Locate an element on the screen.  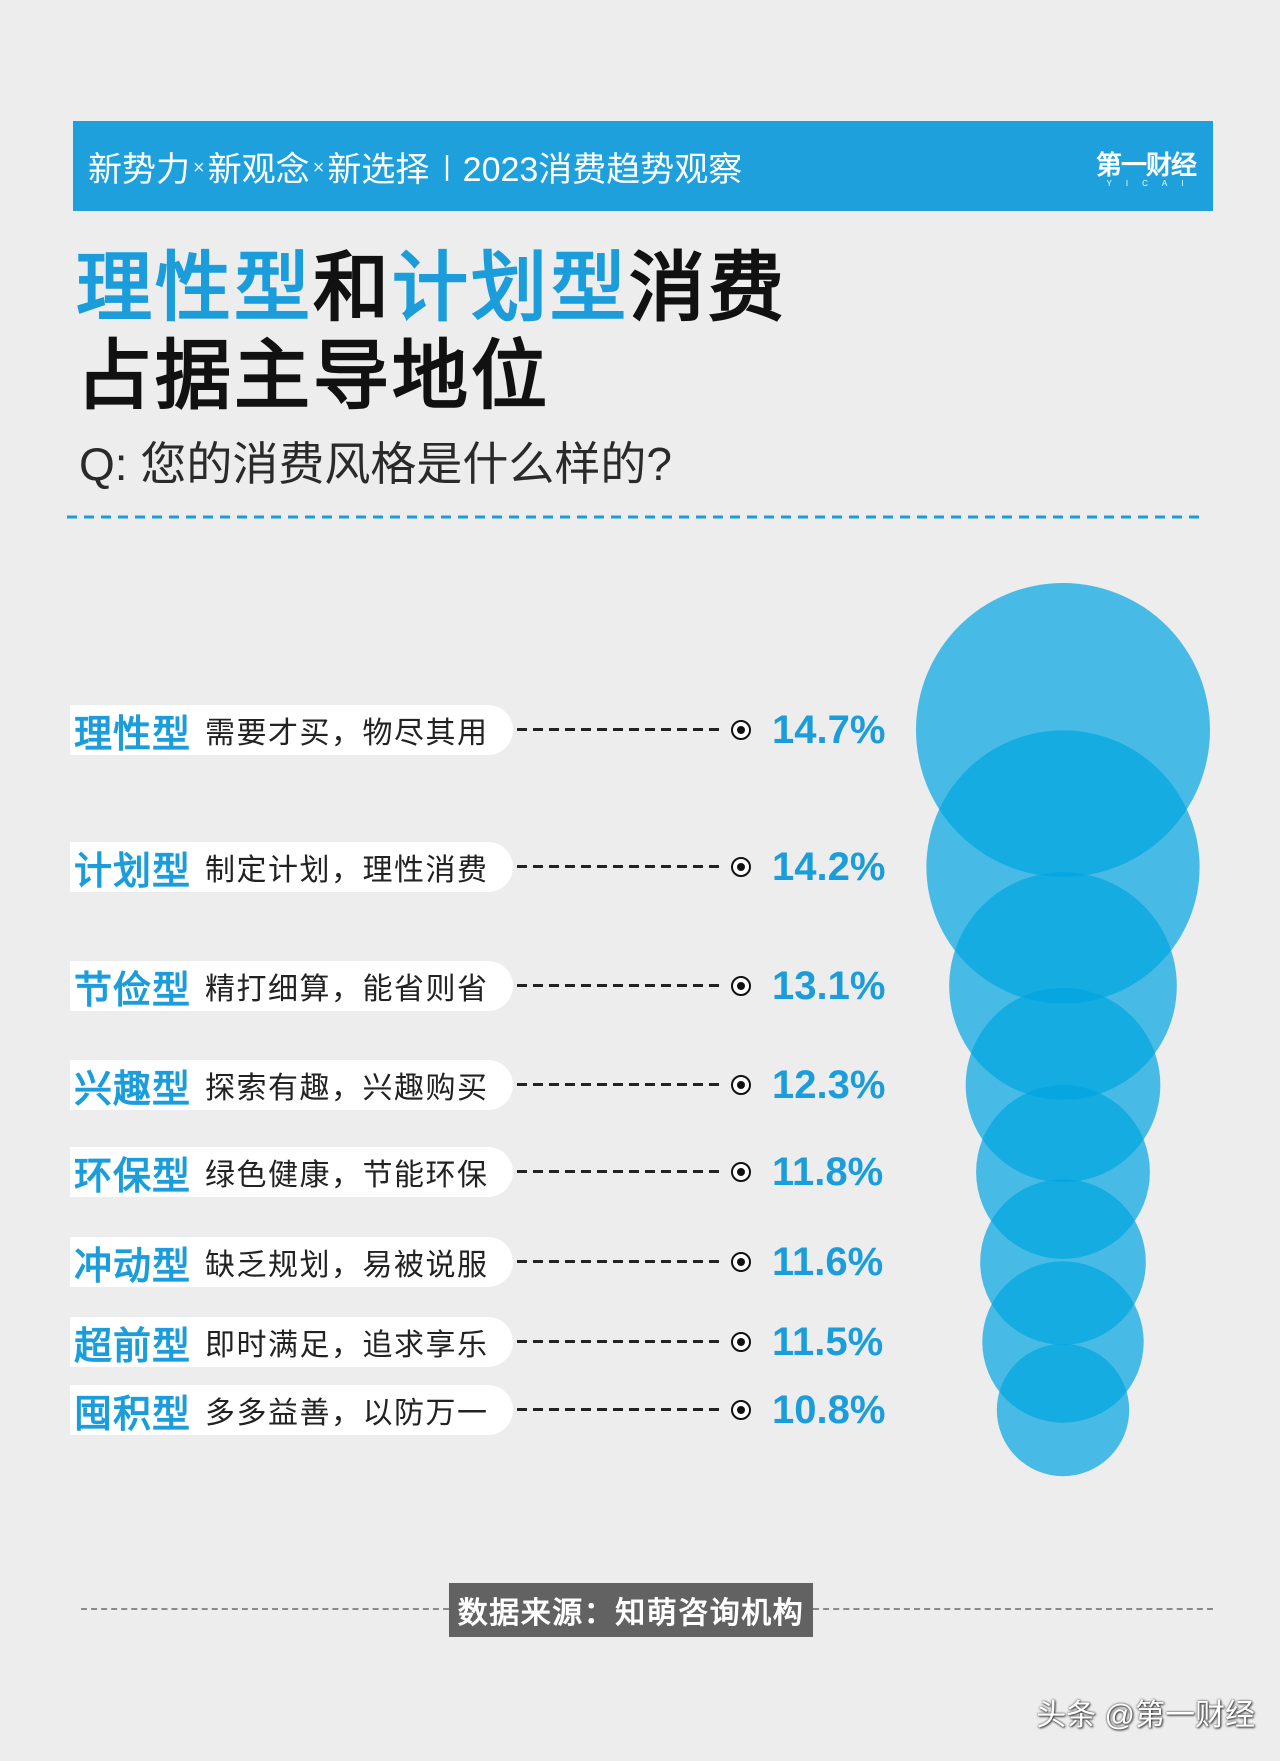
bubble-tunji is located at coordinates (1063, 1410).